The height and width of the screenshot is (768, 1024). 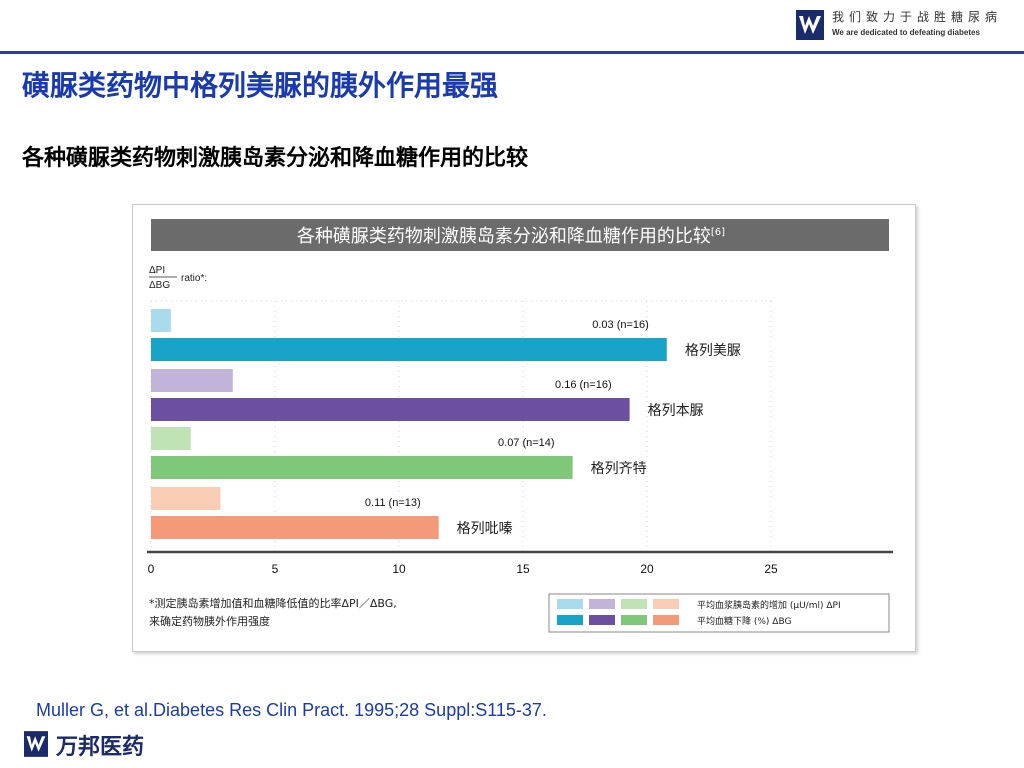 I want to click on chart-legend: 平均血浆胰岛素的增加 (μU/ml) ΔPI 平均血糖下降 (%) ΔBG, so click(x=719, y=613).